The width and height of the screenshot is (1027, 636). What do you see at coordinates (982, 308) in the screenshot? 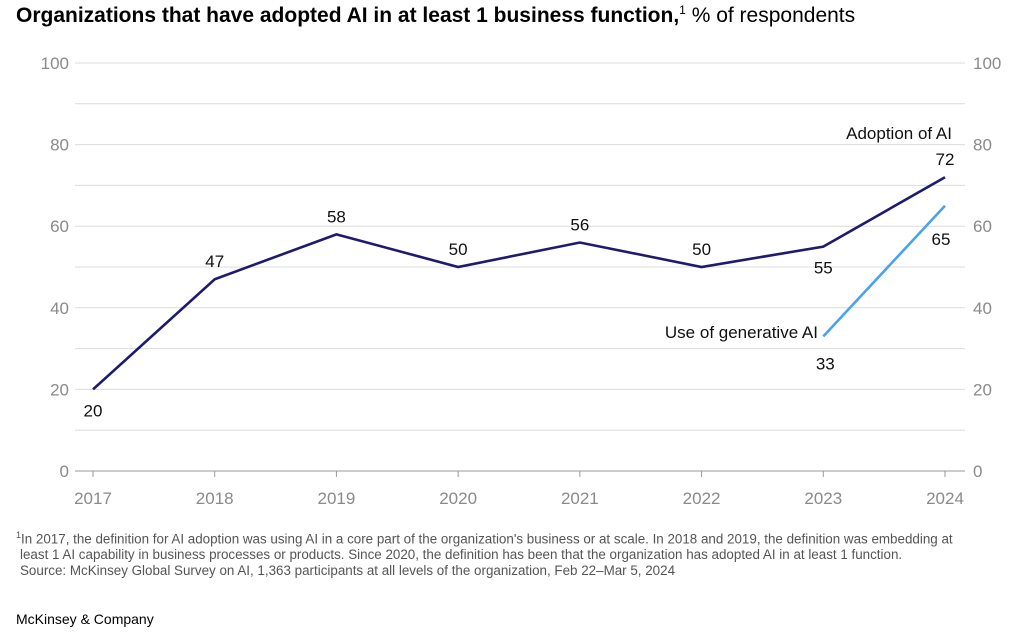
I see `y-tick-label-right: 40` at bounding box center [982, 308].